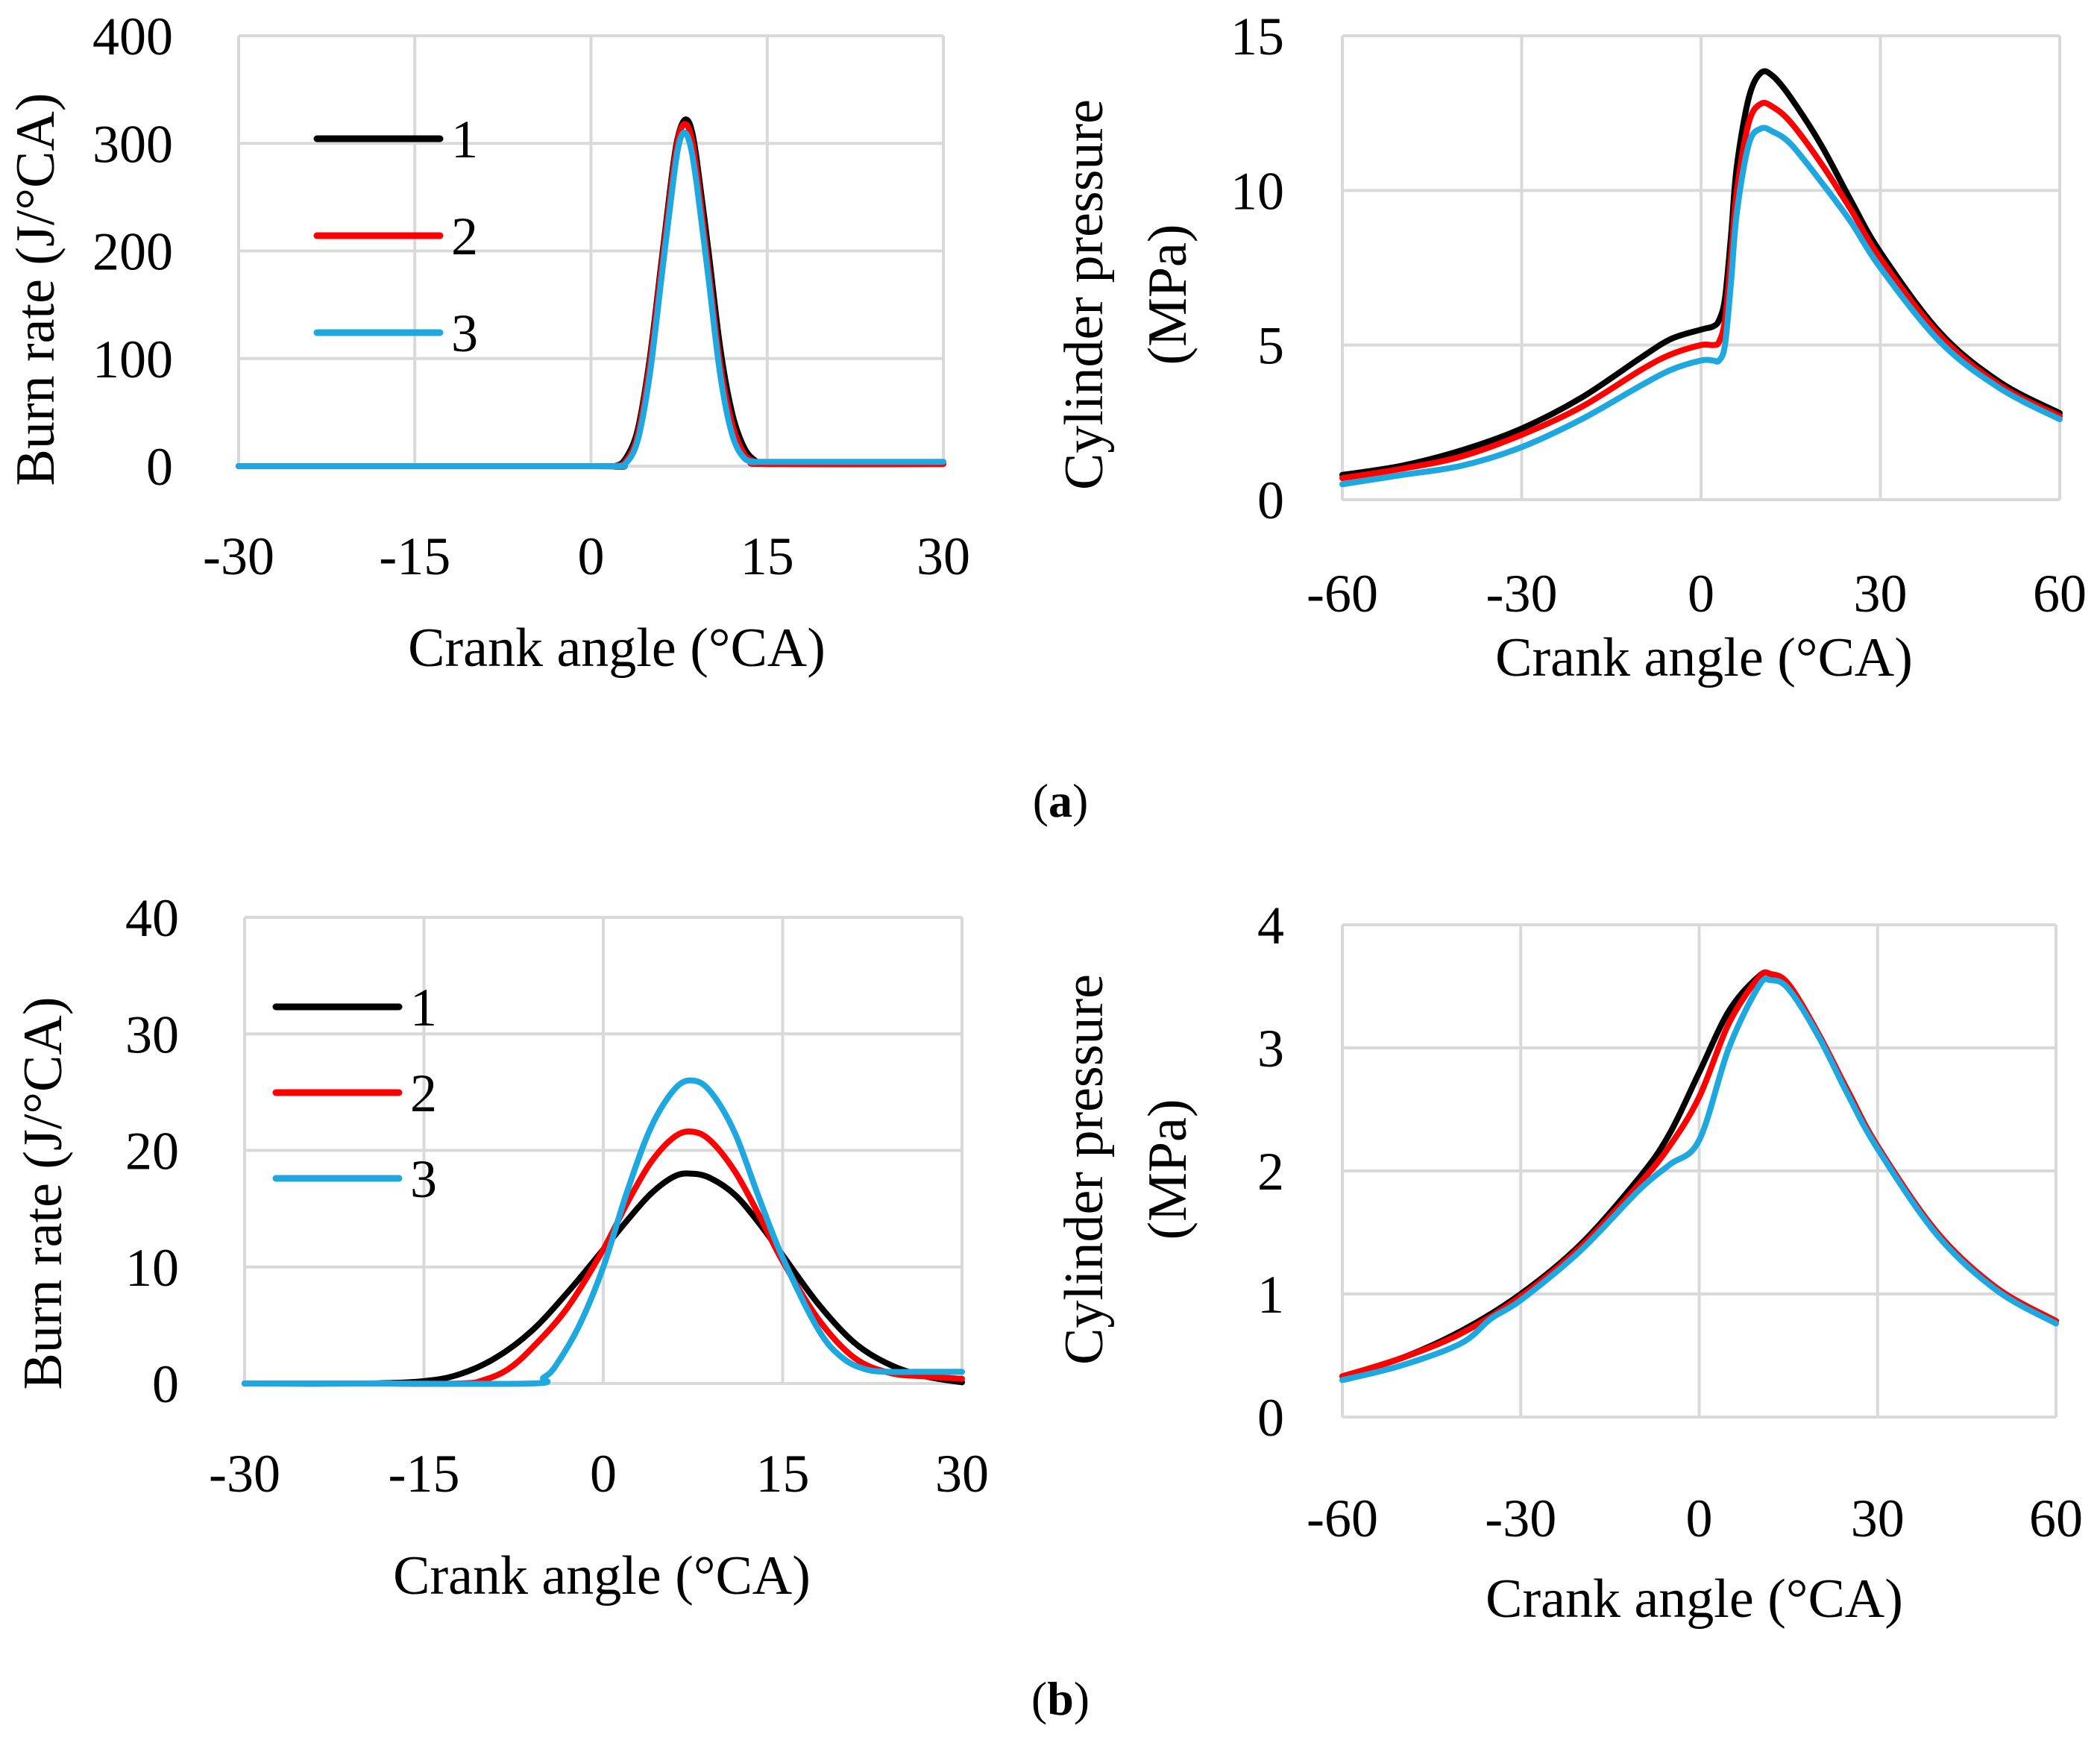 Image resolution: width=2100 pixels, height=1737 pixels. Describe the element at coordinates (1060, 1699) in the screenshot. I see `caption-b: (b)` at that location.